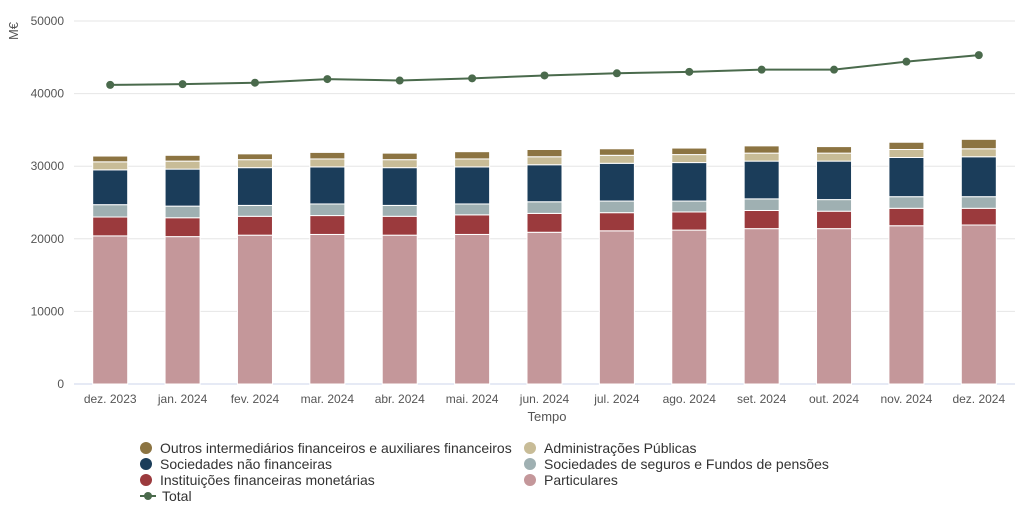  Describe the element at coordinates (472, 399) in the screenshot. I see `x-tick-label: mai. 2024` at that location.